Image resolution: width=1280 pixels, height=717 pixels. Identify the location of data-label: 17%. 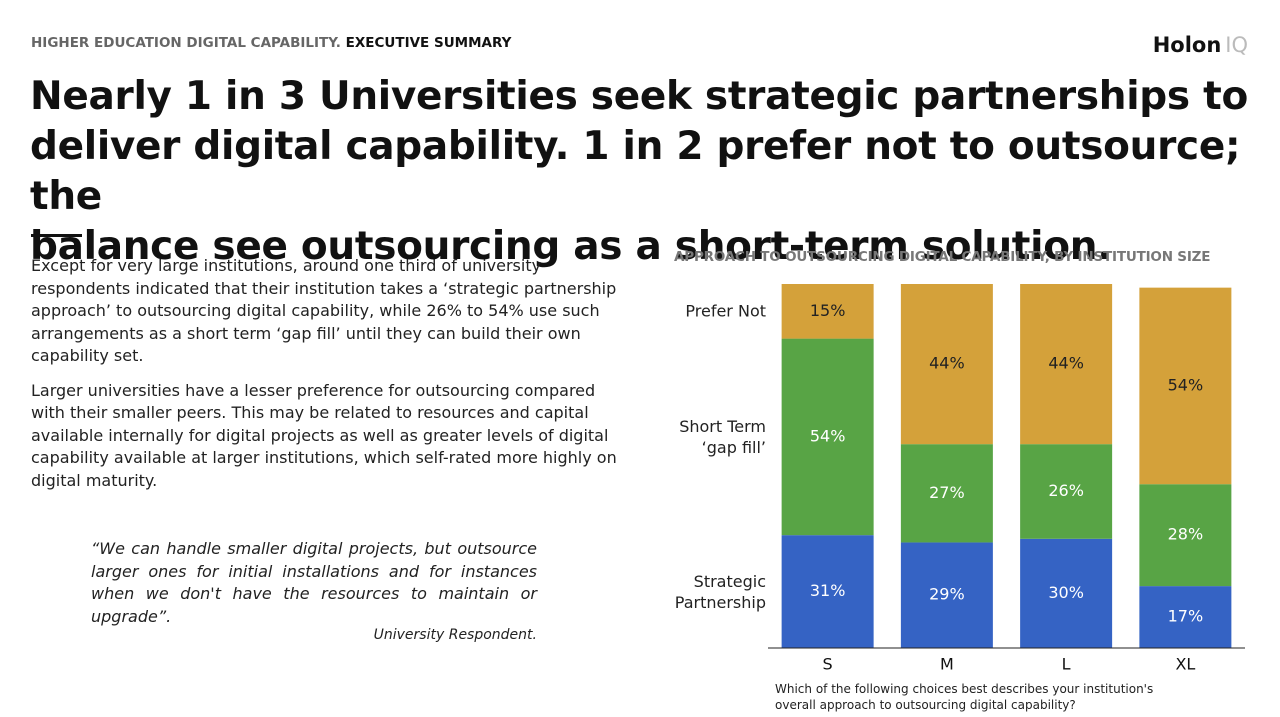
(1186, 616).